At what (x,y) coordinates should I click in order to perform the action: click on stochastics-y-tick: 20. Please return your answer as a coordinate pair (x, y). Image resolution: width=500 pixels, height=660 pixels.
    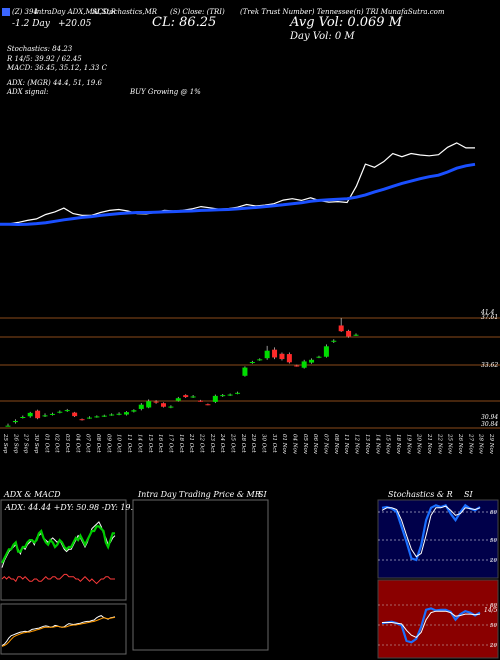
    Looking at the image, I should click on (493, 561).